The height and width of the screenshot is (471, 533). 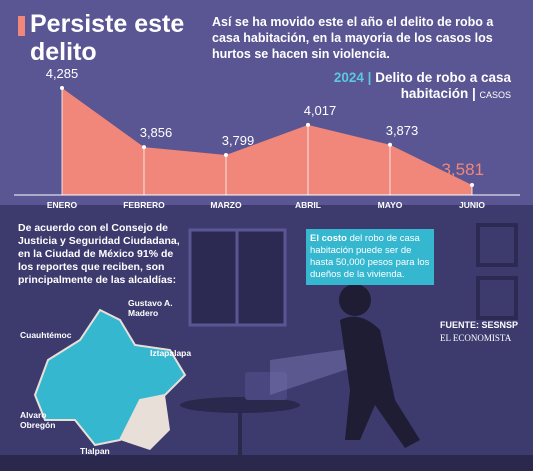 I want to click on note-bold: El costo, so click(x=328, y=238).